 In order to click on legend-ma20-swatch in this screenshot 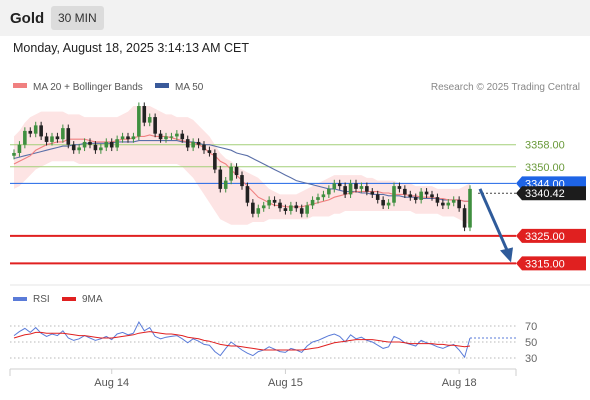, I will do `click(20, 85)`.